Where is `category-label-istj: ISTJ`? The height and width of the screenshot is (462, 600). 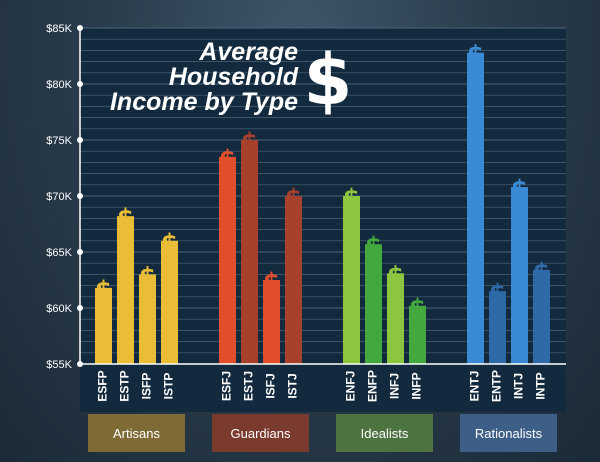
category-label-istj: ISTJ is located at coordinates (293, 385).